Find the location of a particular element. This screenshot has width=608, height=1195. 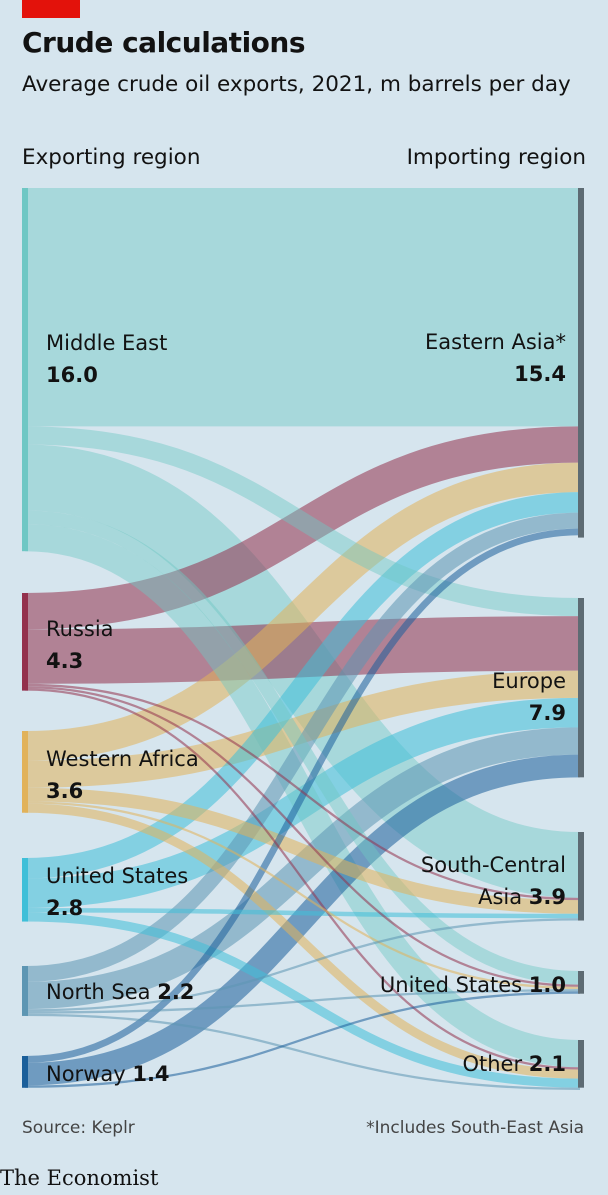

left-bar-me is located at coordinates (25, 370).